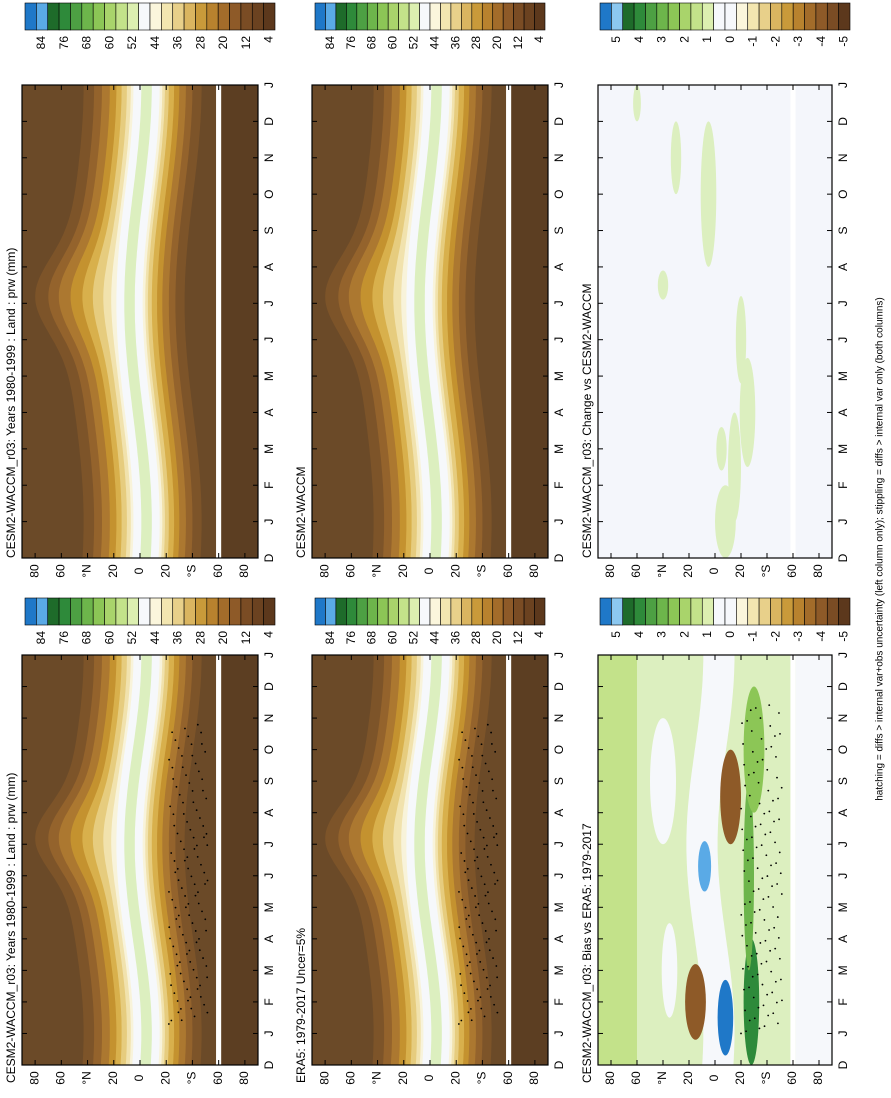 This screenshot has height=1098, width=891. Describe the element at coordinates (818, 1078) in the screenshot. I see `lat-label: 80` at that location.